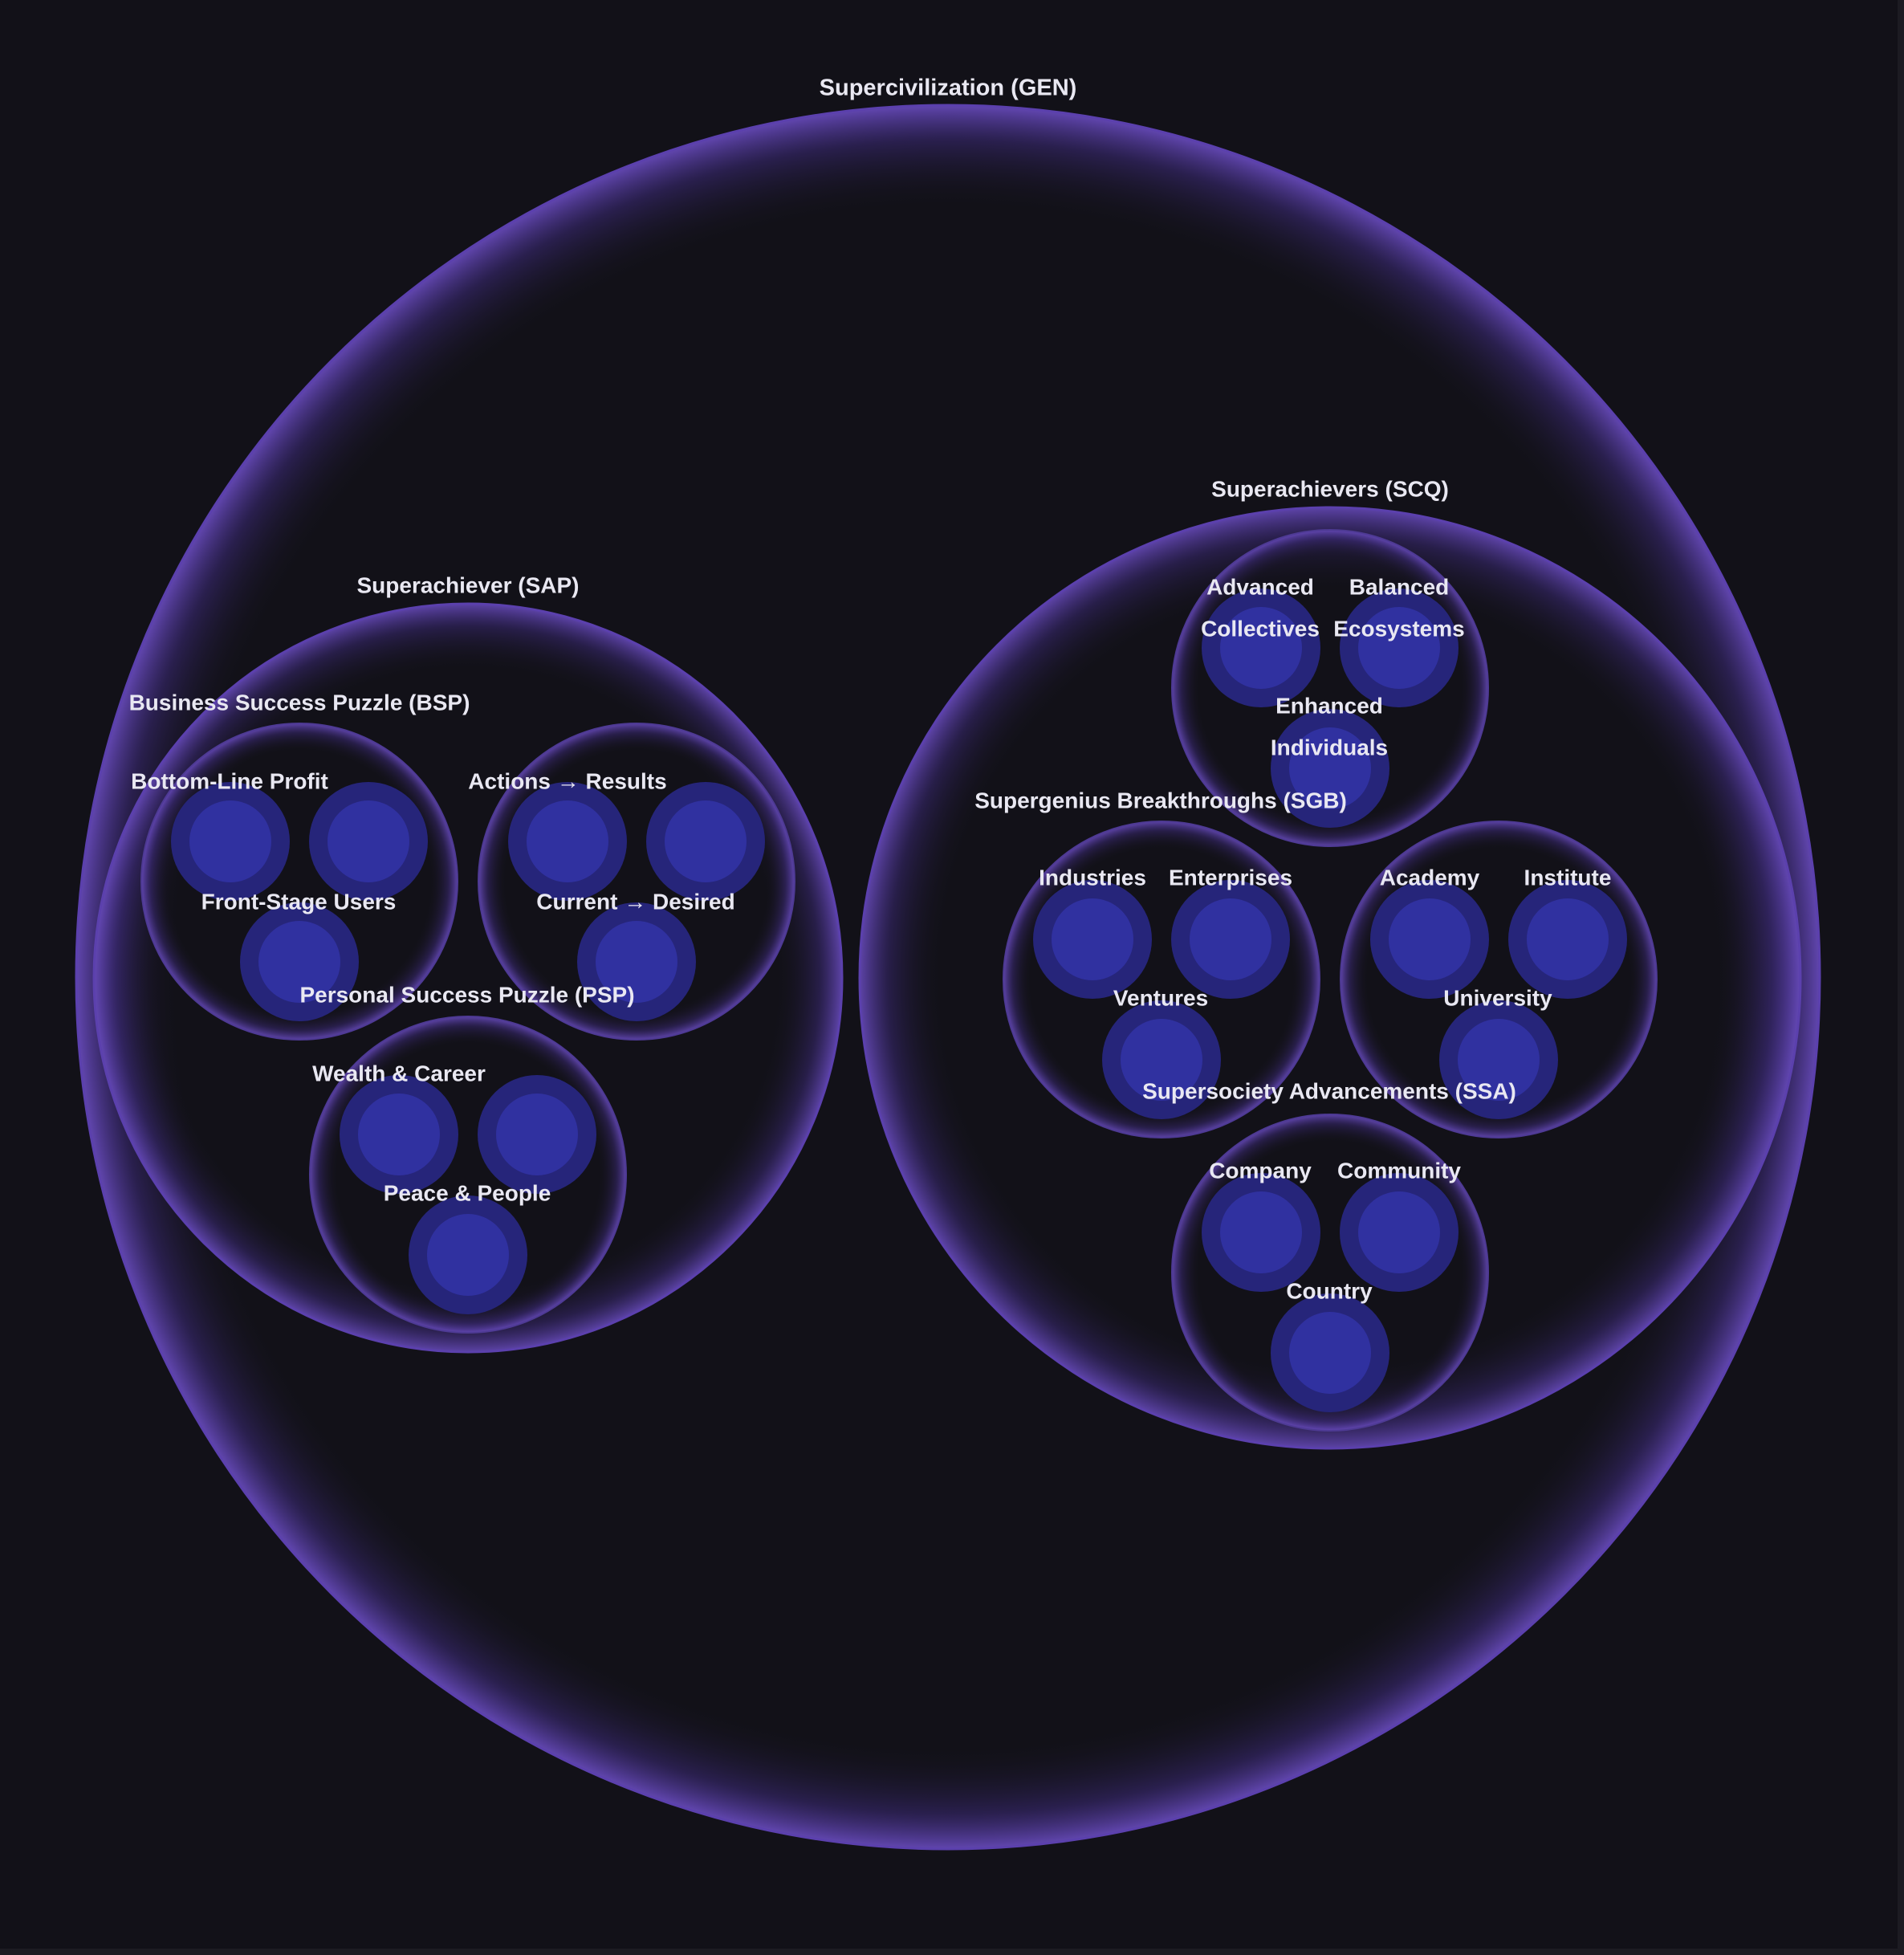  Describe the element at coordinates (1329, 705) in the screenshot. I see `label-enhanced: Enhanced` at that location.